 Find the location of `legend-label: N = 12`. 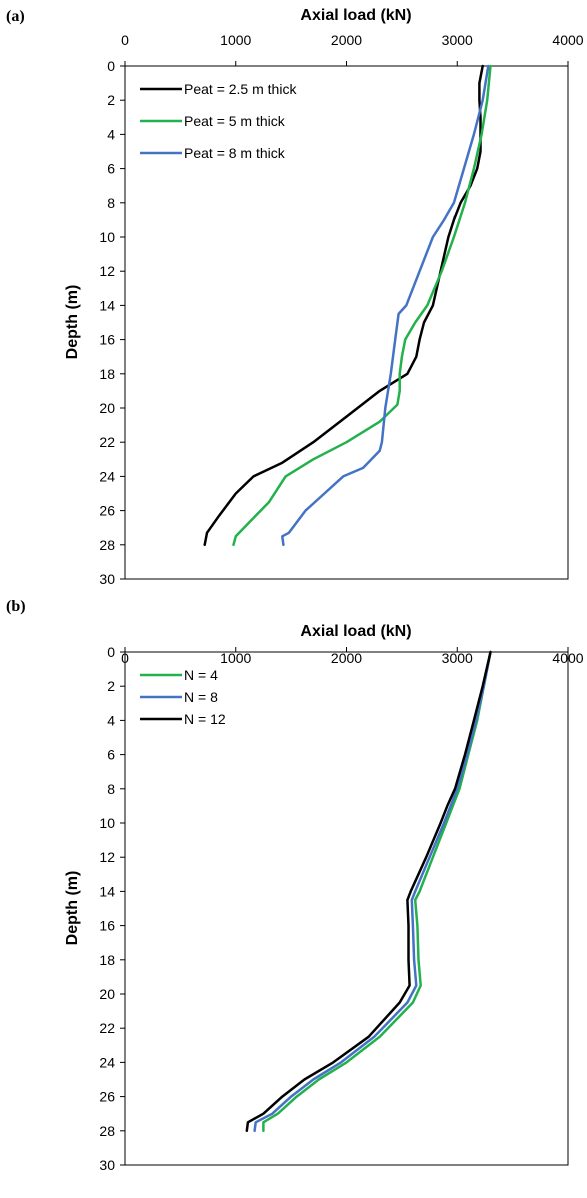

legend-label: N = 12 is located at coordinates (205, 719).